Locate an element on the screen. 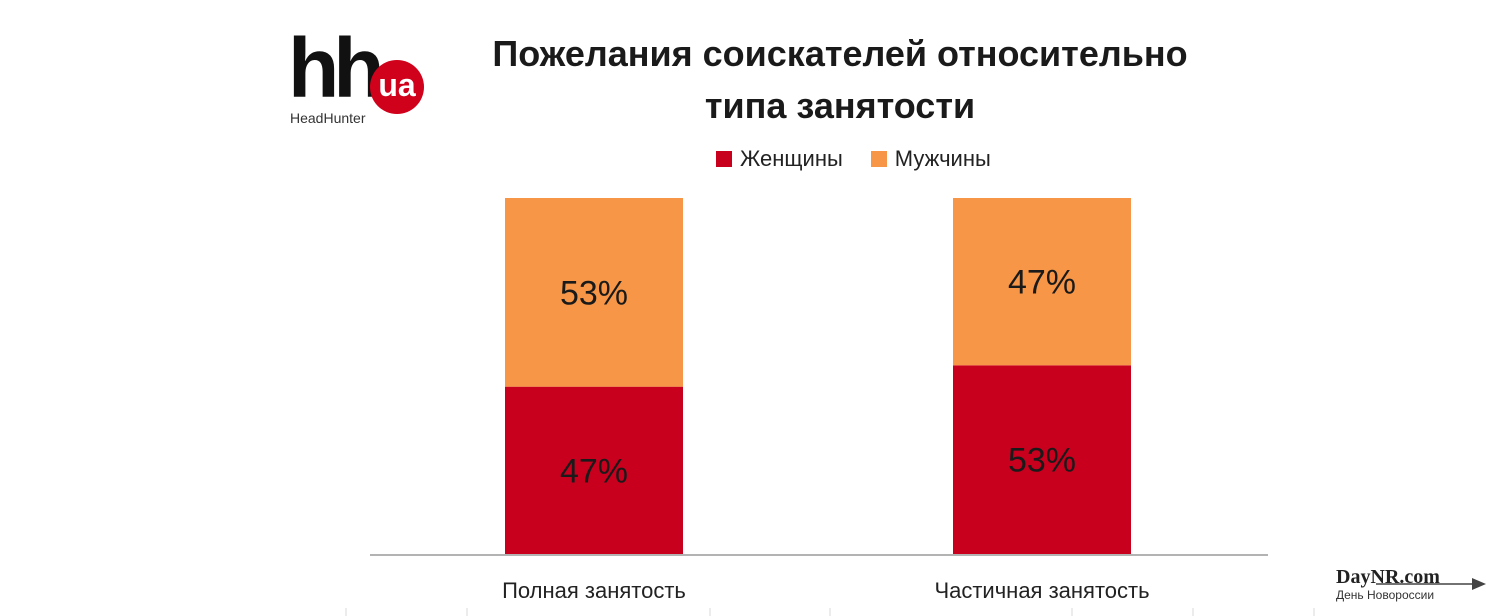 The width and height of the screenshot is (1498, 616). logo-hh-text: hh is located at coordinates (336, 68).